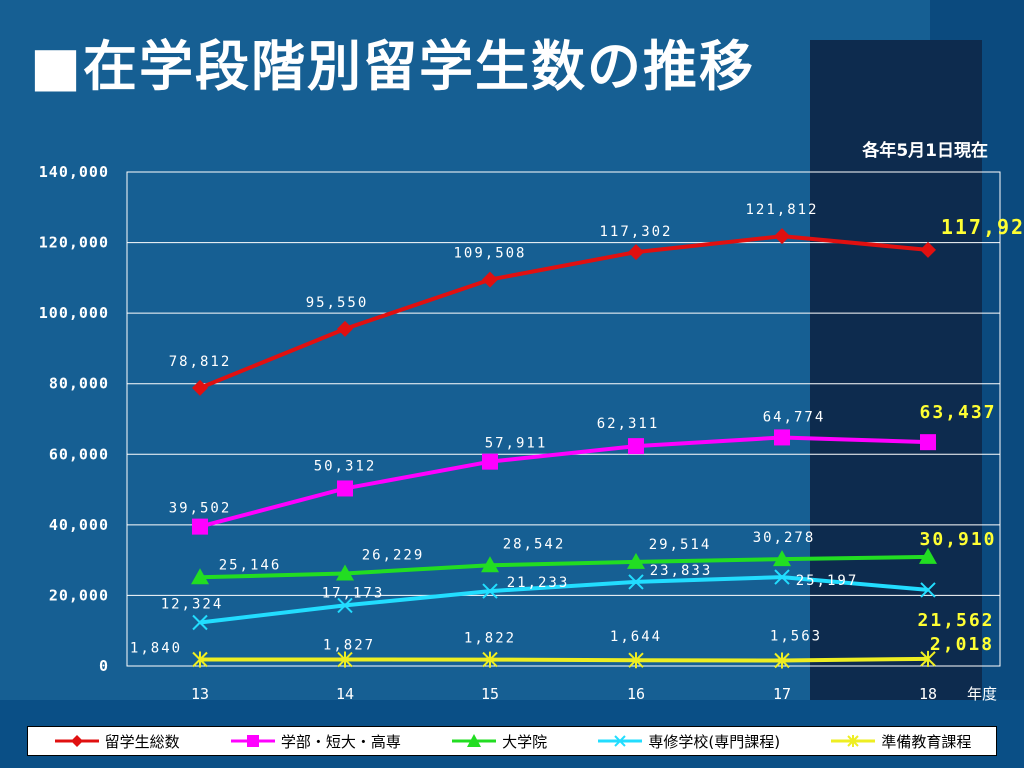 The width and height of the screenshot is (1024, 768). Describe the element at coordinates (74, 172) in the screenshot. I see `y-tick-label: 140,000` at that location.